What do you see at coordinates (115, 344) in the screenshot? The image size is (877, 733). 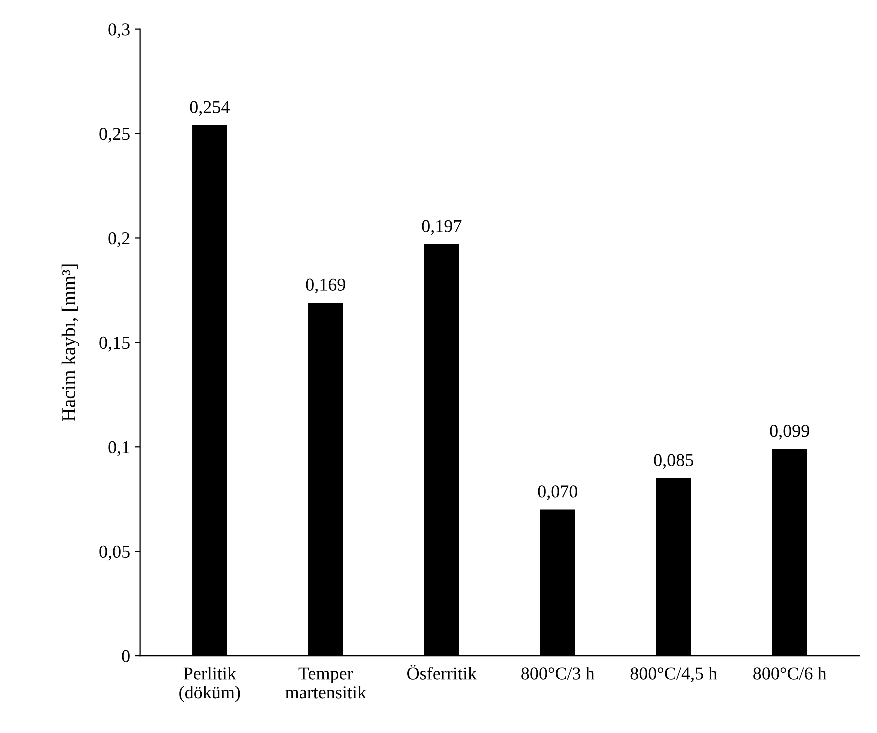 I see `y-tick-label: 0,15` at bounding box center [115, 344].